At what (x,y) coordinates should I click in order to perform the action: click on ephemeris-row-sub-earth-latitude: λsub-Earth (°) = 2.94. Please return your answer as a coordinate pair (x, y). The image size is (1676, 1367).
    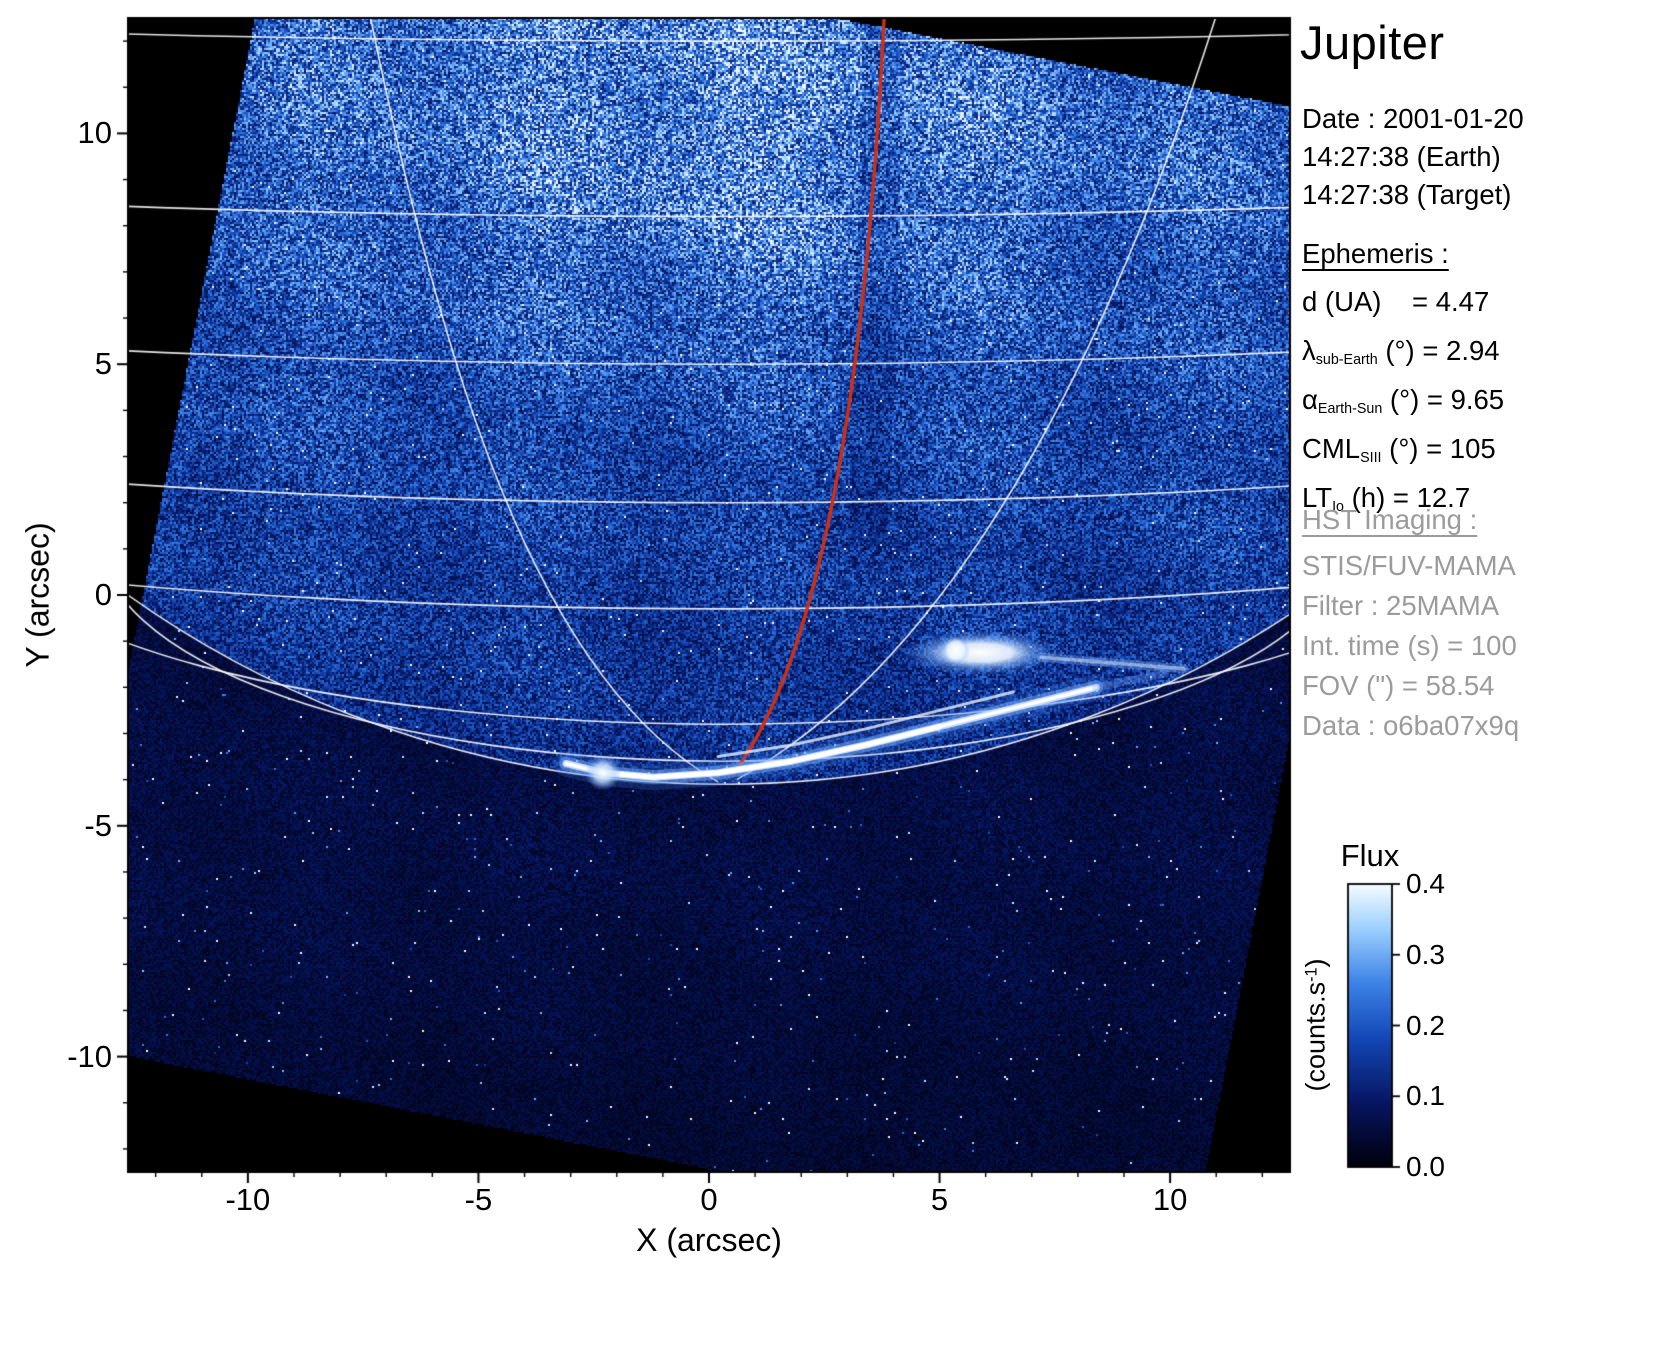
    Looking at the image, I should click on (1401, 351).